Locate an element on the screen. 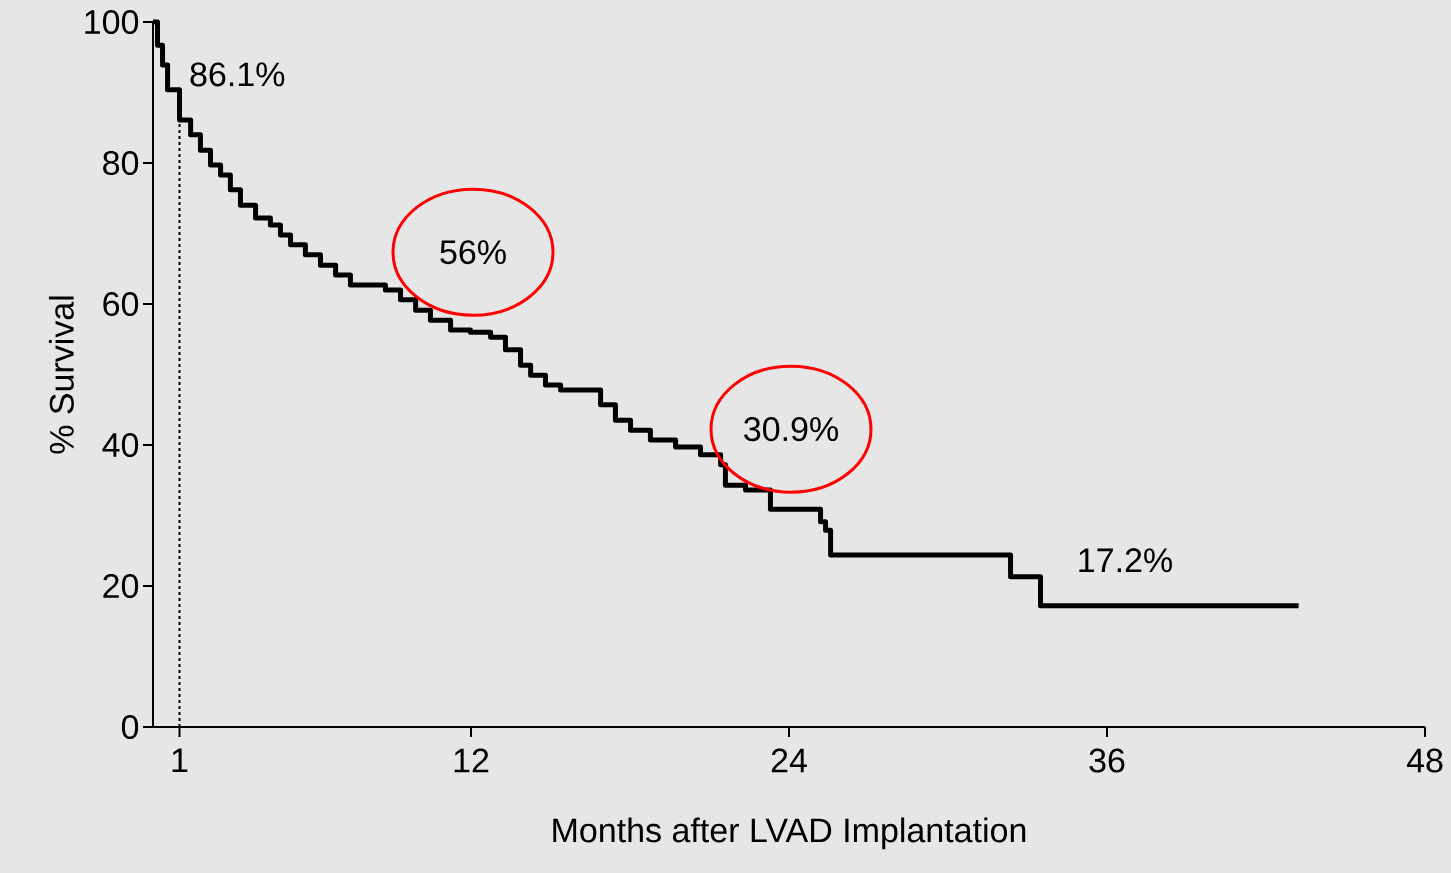 The width and height of the screenshot is (1451, 873). x-axis-title: Months after LVAD Implantation is located at coordinates (789, 833).